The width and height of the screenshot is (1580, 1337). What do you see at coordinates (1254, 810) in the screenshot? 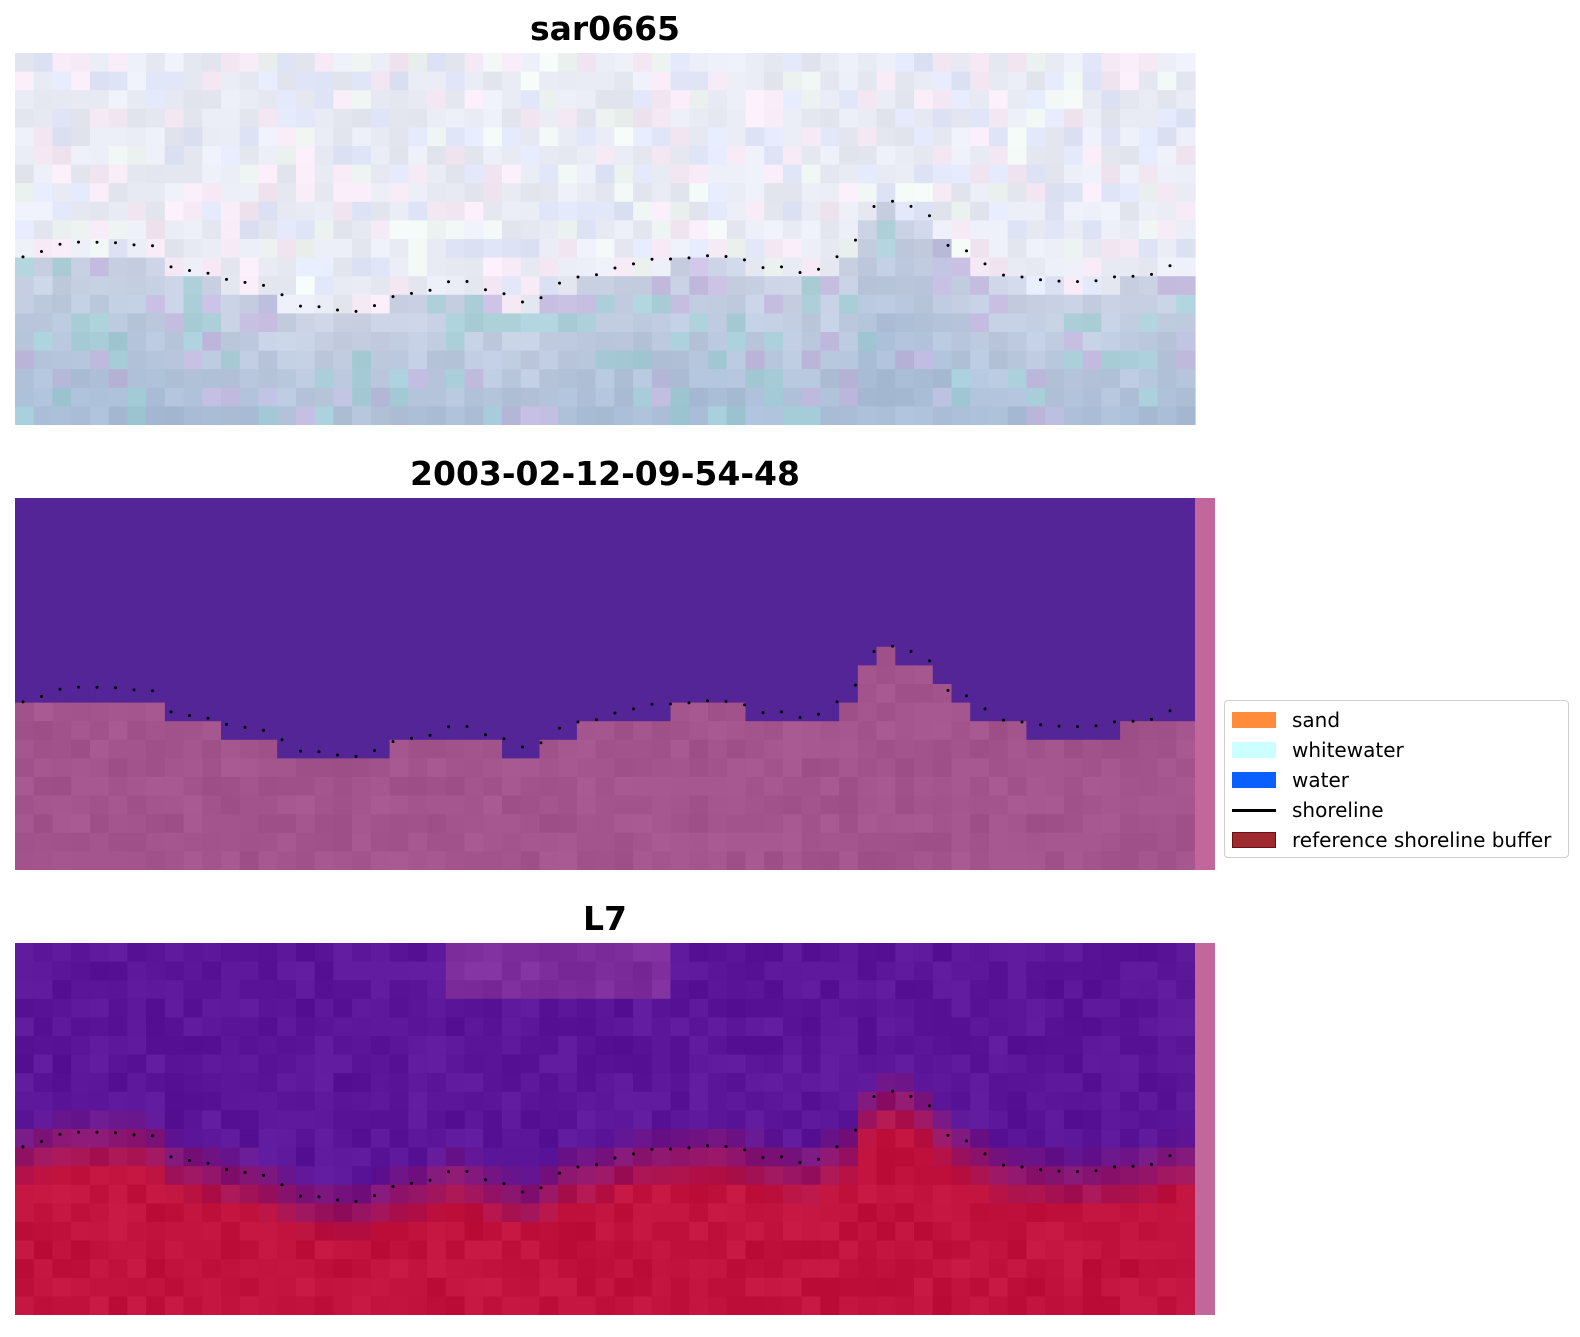
I see `shoreline-line-icon` at bounding box center [1254, 810].